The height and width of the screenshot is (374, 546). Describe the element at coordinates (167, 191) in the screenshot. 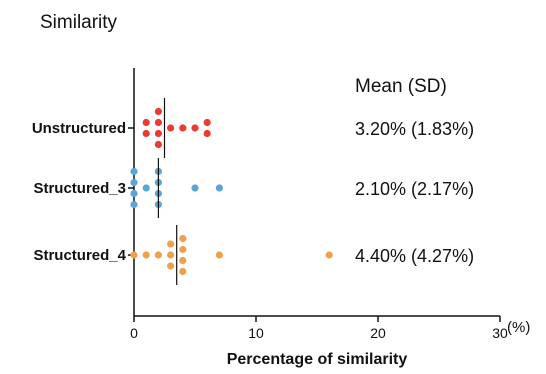

I see `mean-lines` at that location.